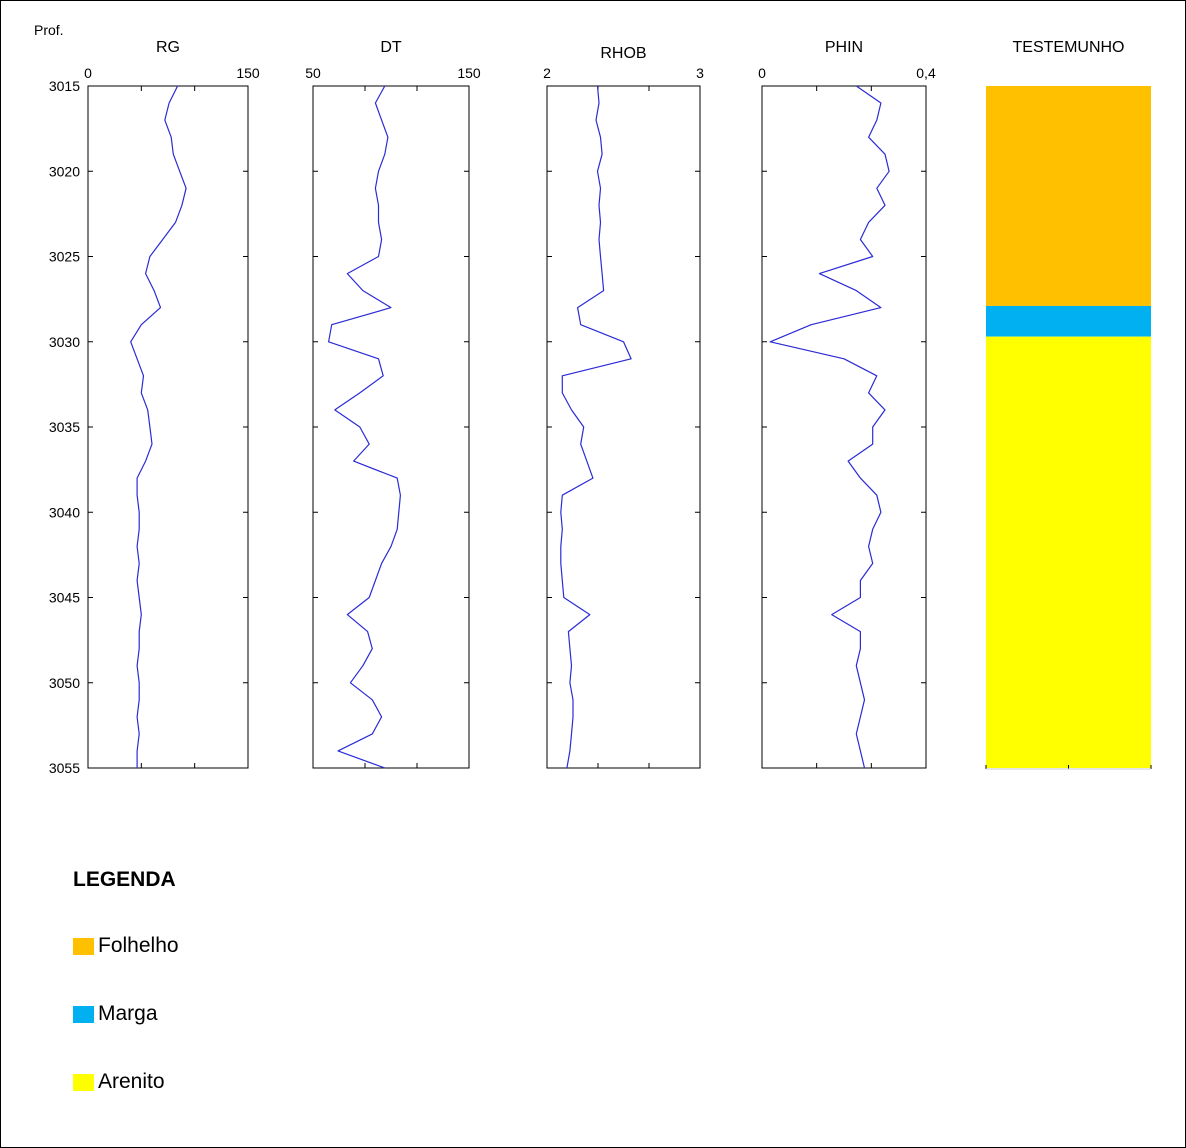 The width and height of the screenshot is (1186, 1148). Describe the element at coordinates (700, 73) in the screenshot. I see `scale-max-label: 3` at that location.